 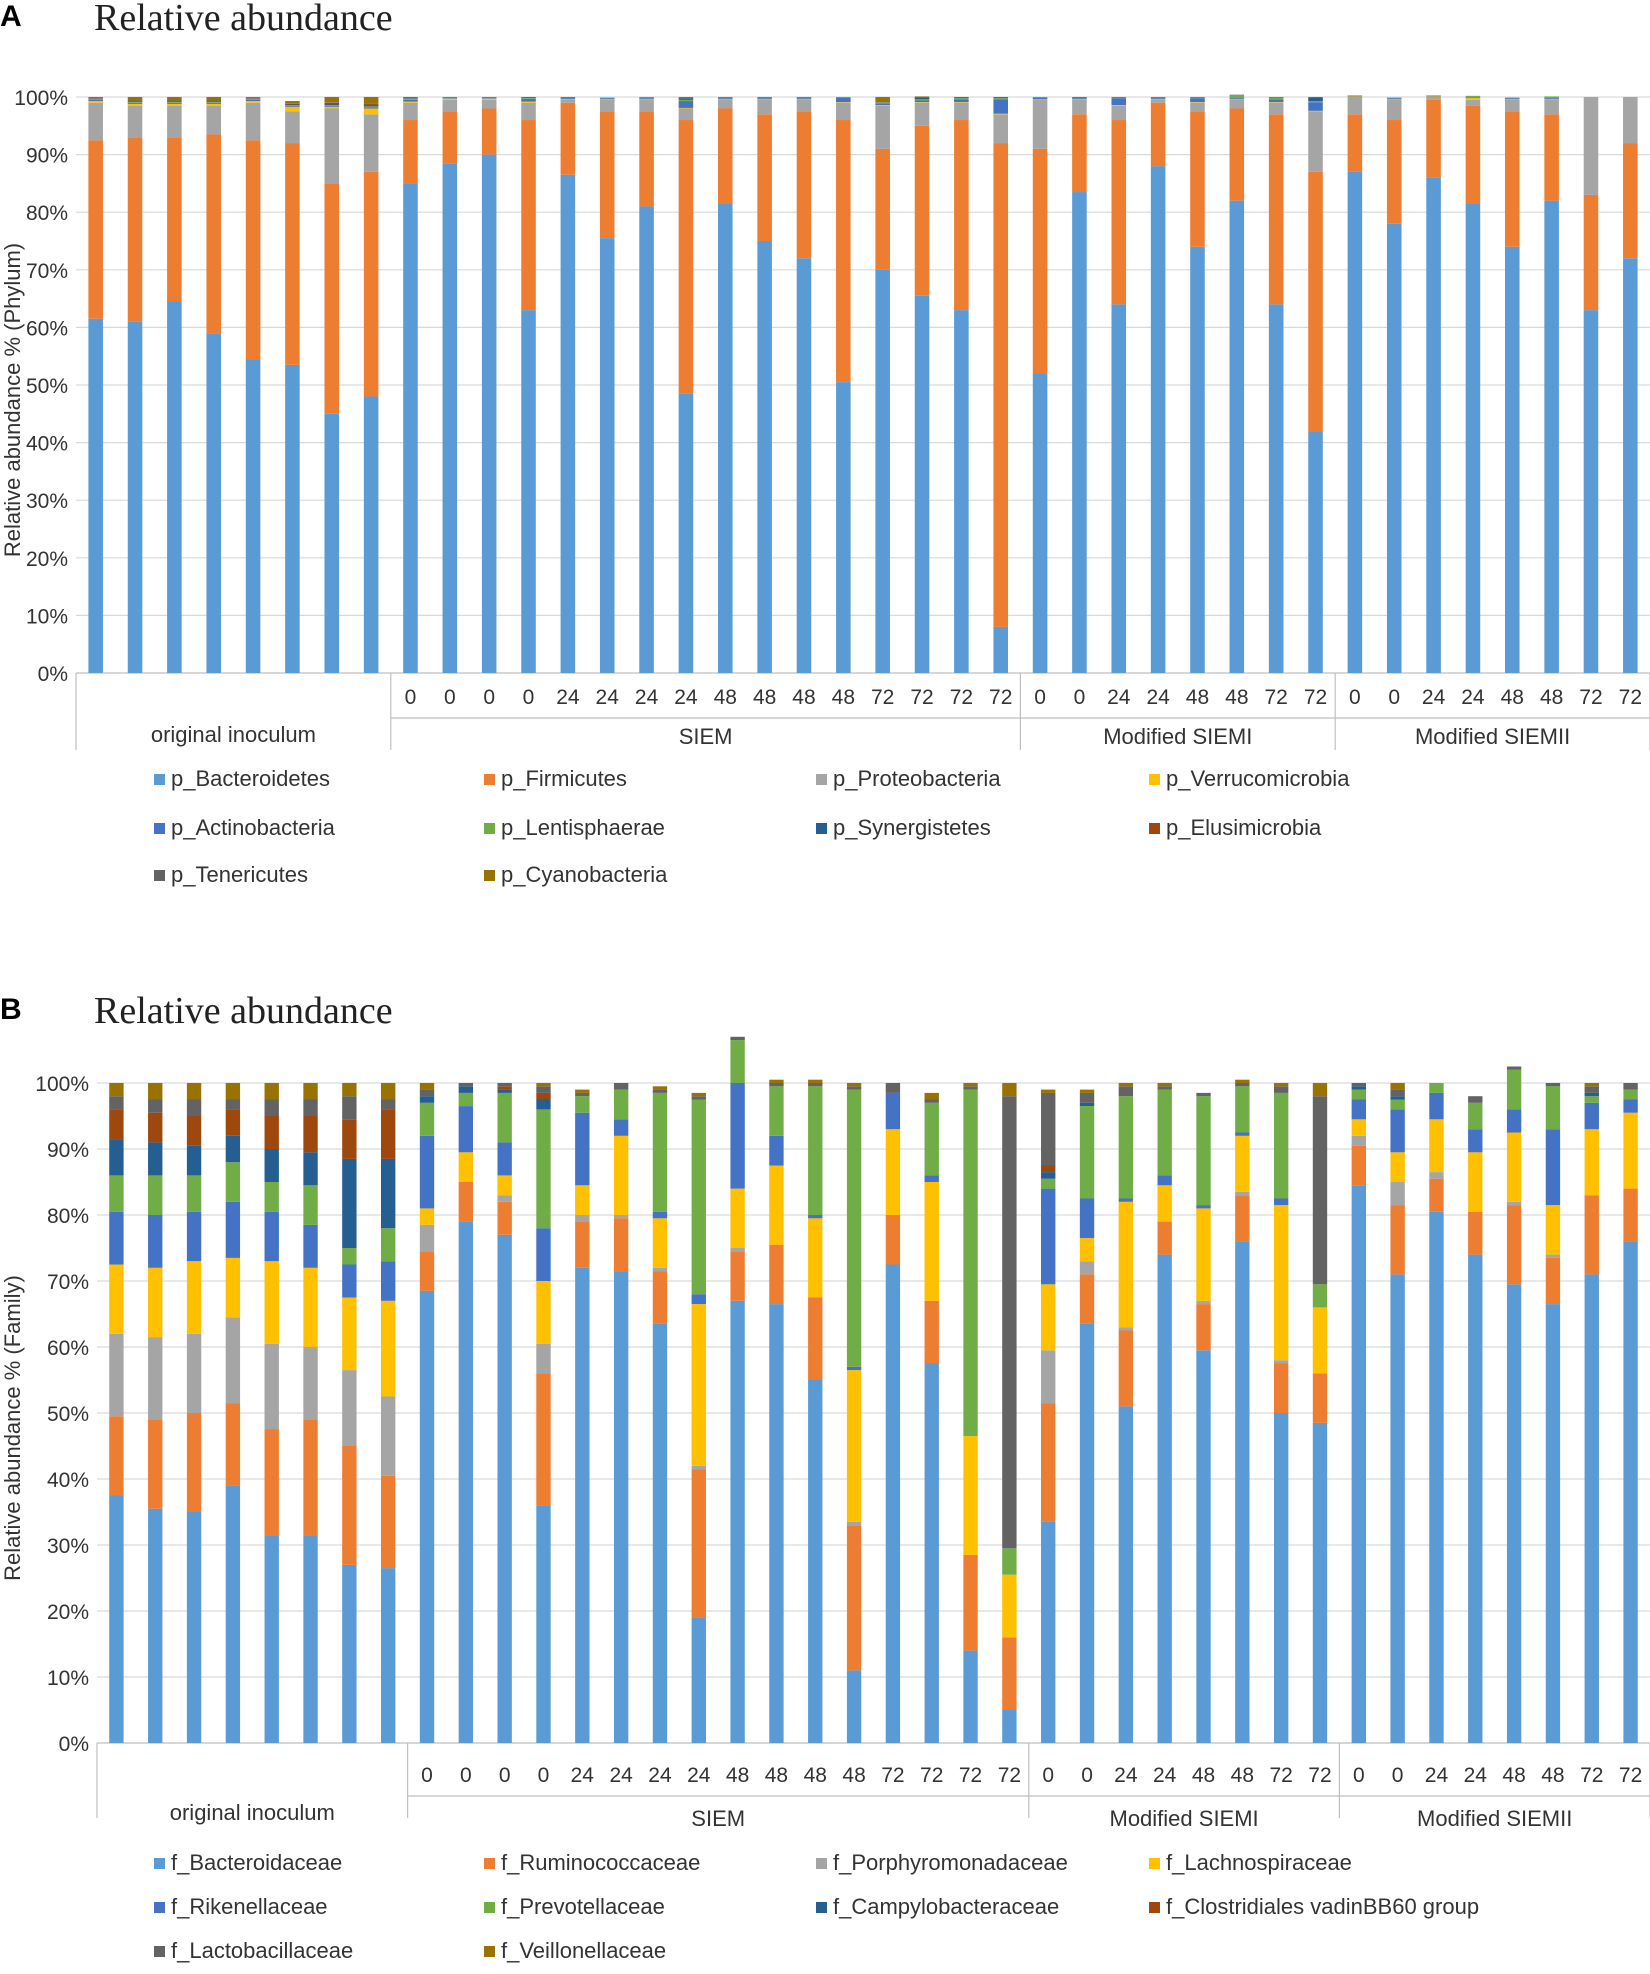 I want to click on group-label: SIEM, so click(x=706, y=736).